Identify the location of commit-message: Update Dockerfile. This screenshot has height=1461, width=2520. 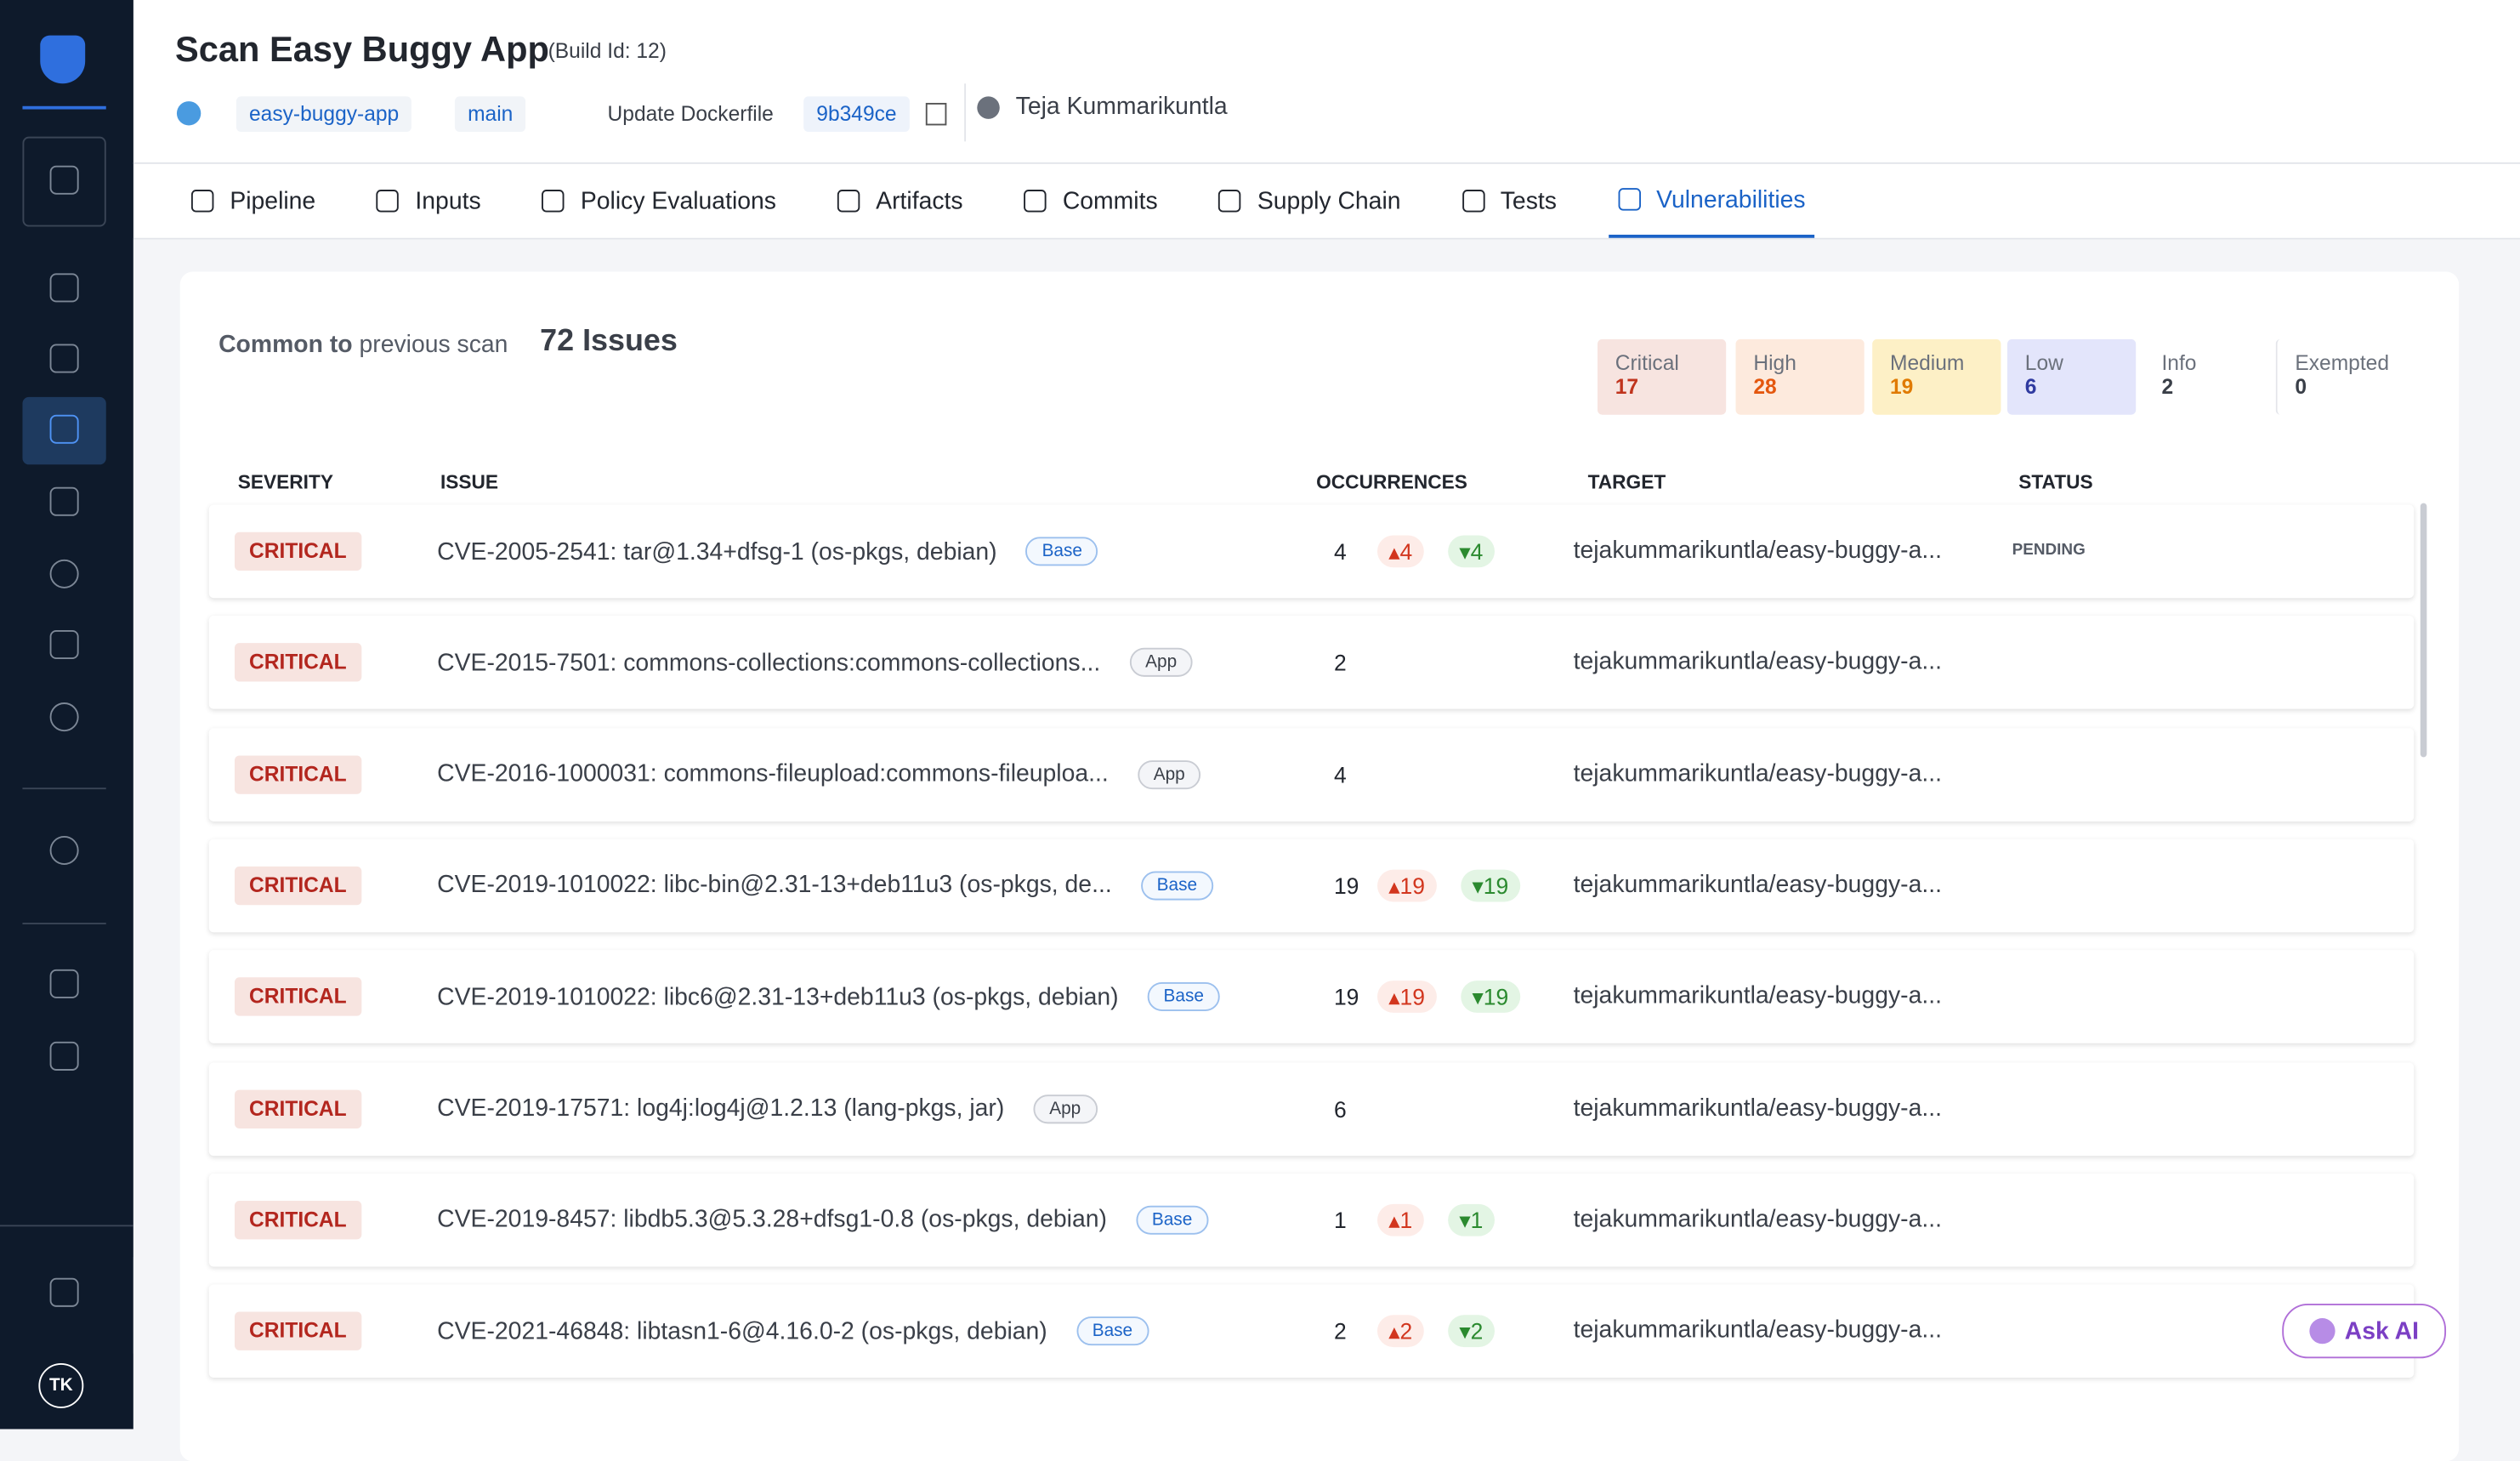
(691, 113).